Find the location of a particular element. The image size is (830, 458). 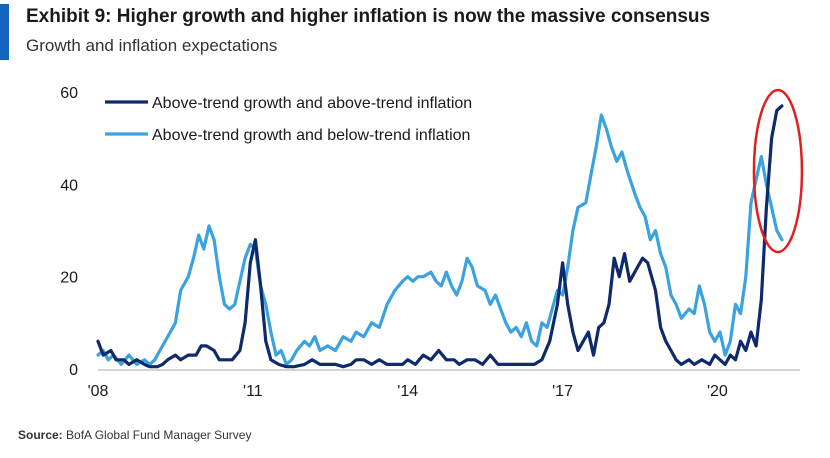

x-axis: '08 '11 '14 '17 '20 is located at coordinates (408, 391).